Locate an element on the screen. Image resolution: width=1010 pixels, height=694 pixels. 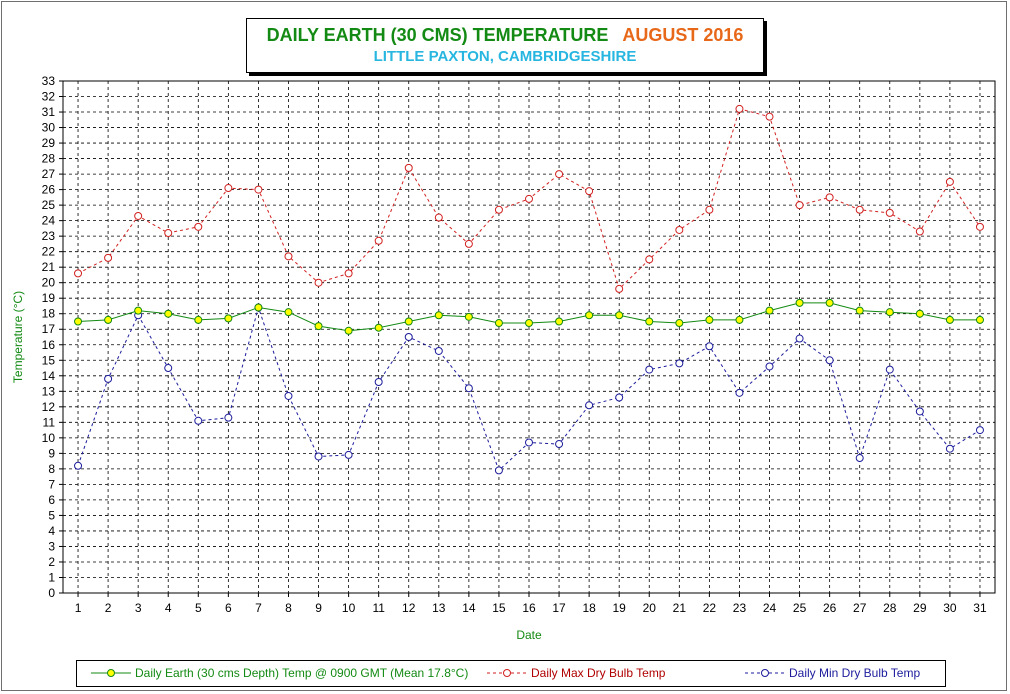
y-tick-label: 14 is located at coordinates (49, 376).